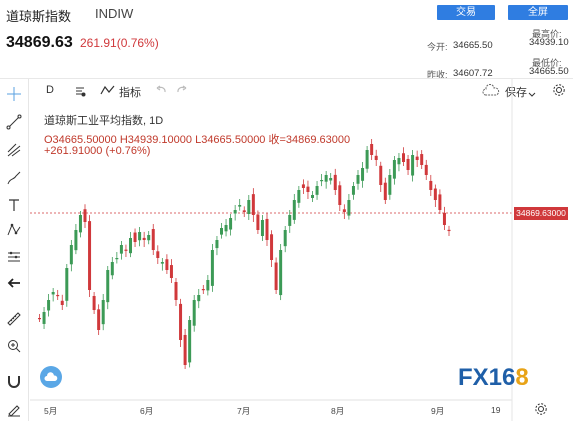  Describe the element at coordinates (14, 150) in the screenshot. I see `fork-icon` at that location.